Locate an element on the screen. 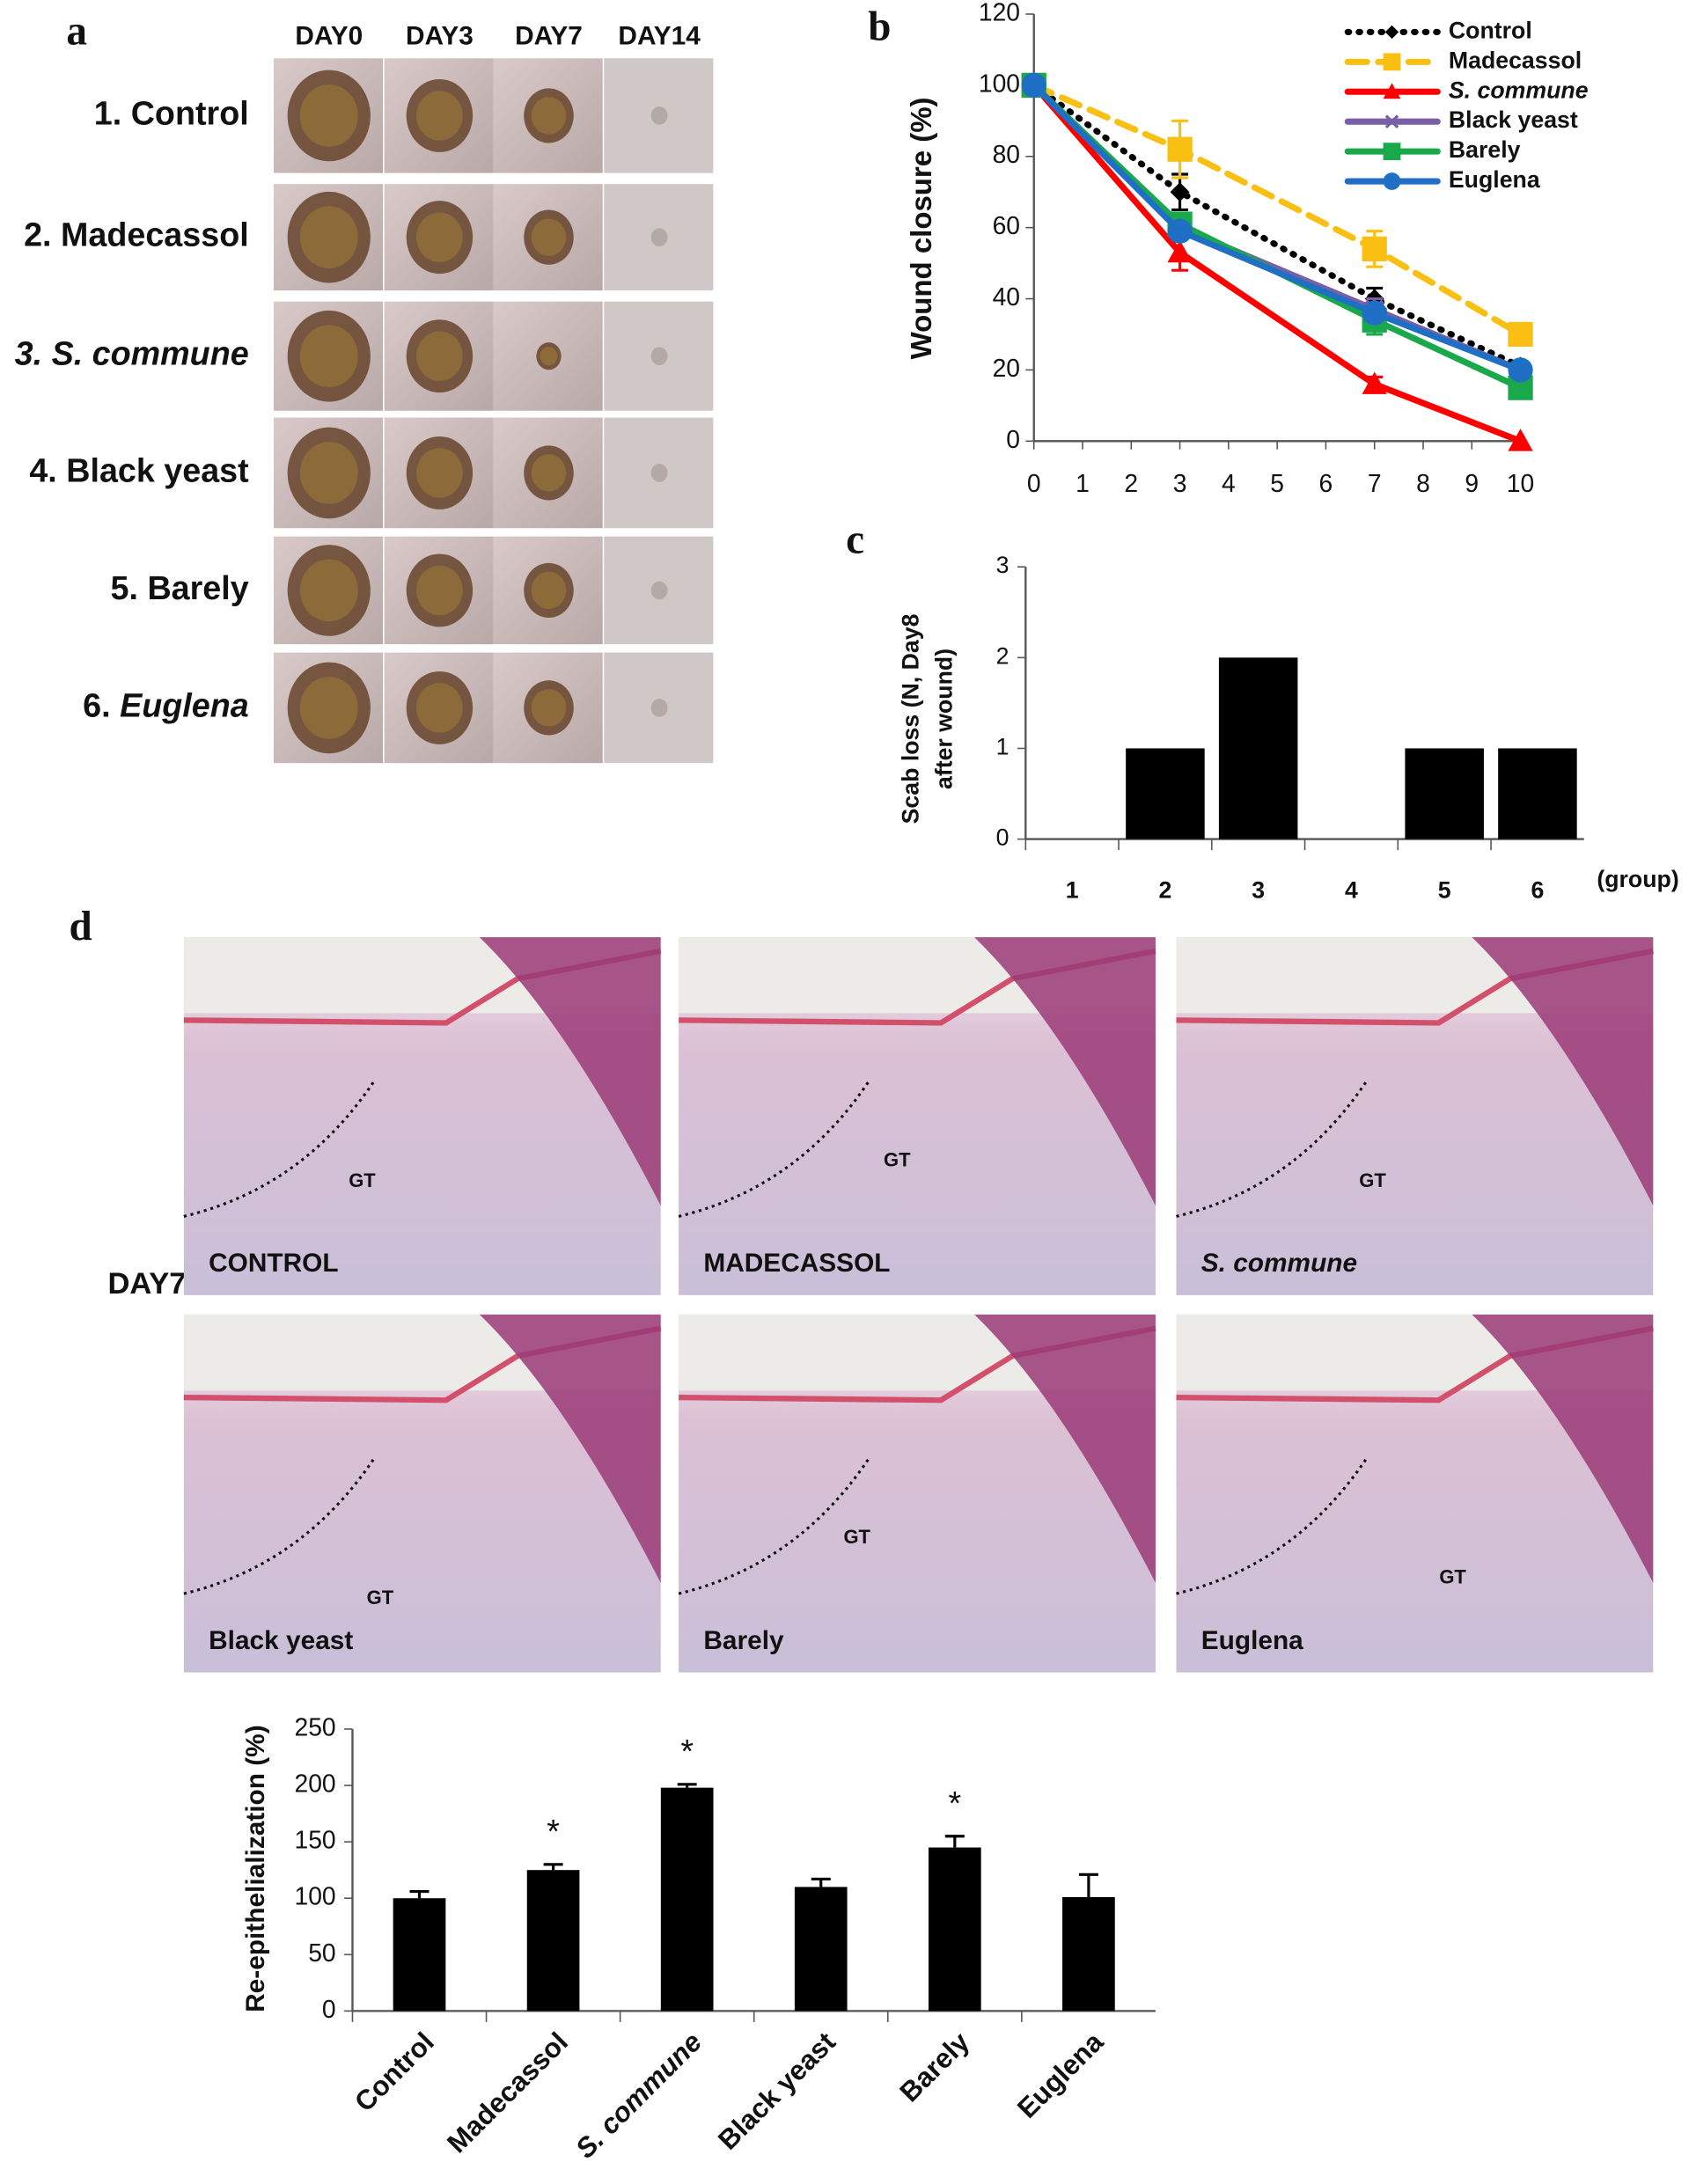 The width and height of the screenshot is (1696, 2184). row-label: 4. Black yeast is located at coordinates (139, 469).